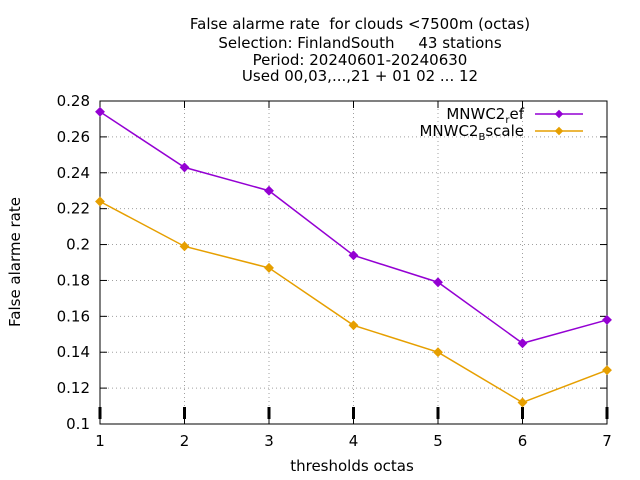  What do you see at coordinates (73, 137) in the screenshot?
I see `y-tick-label: 0.26` at bounding box center [73, 137].